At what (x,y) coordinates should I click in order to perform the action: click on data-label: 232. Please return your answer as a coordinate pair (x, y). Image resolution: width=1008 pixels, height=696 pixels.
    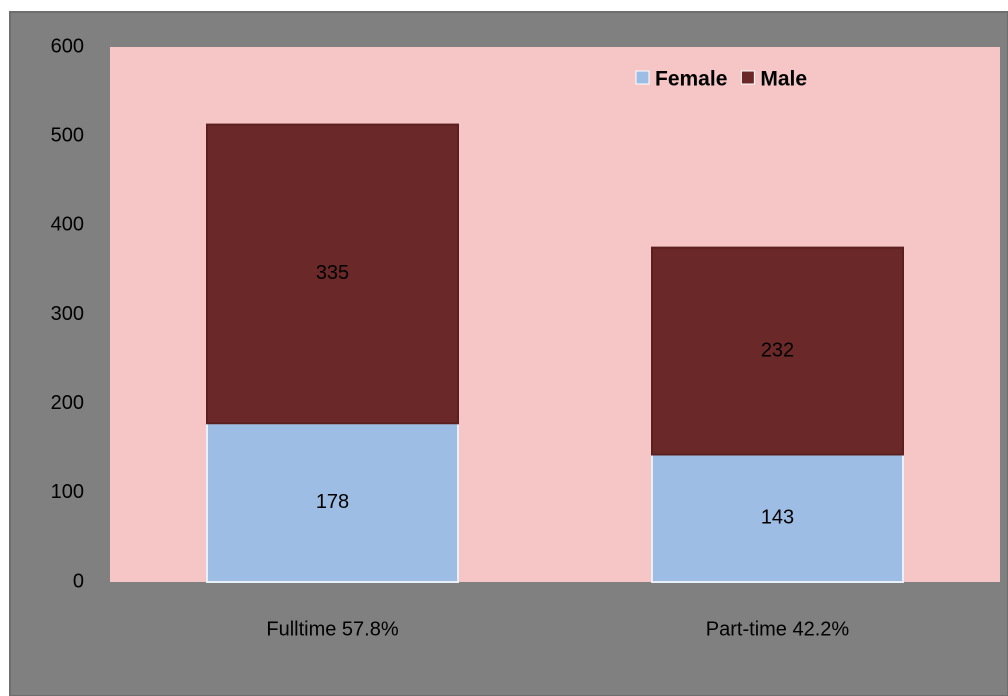
    Looking at the image, I should click on (777, 350).